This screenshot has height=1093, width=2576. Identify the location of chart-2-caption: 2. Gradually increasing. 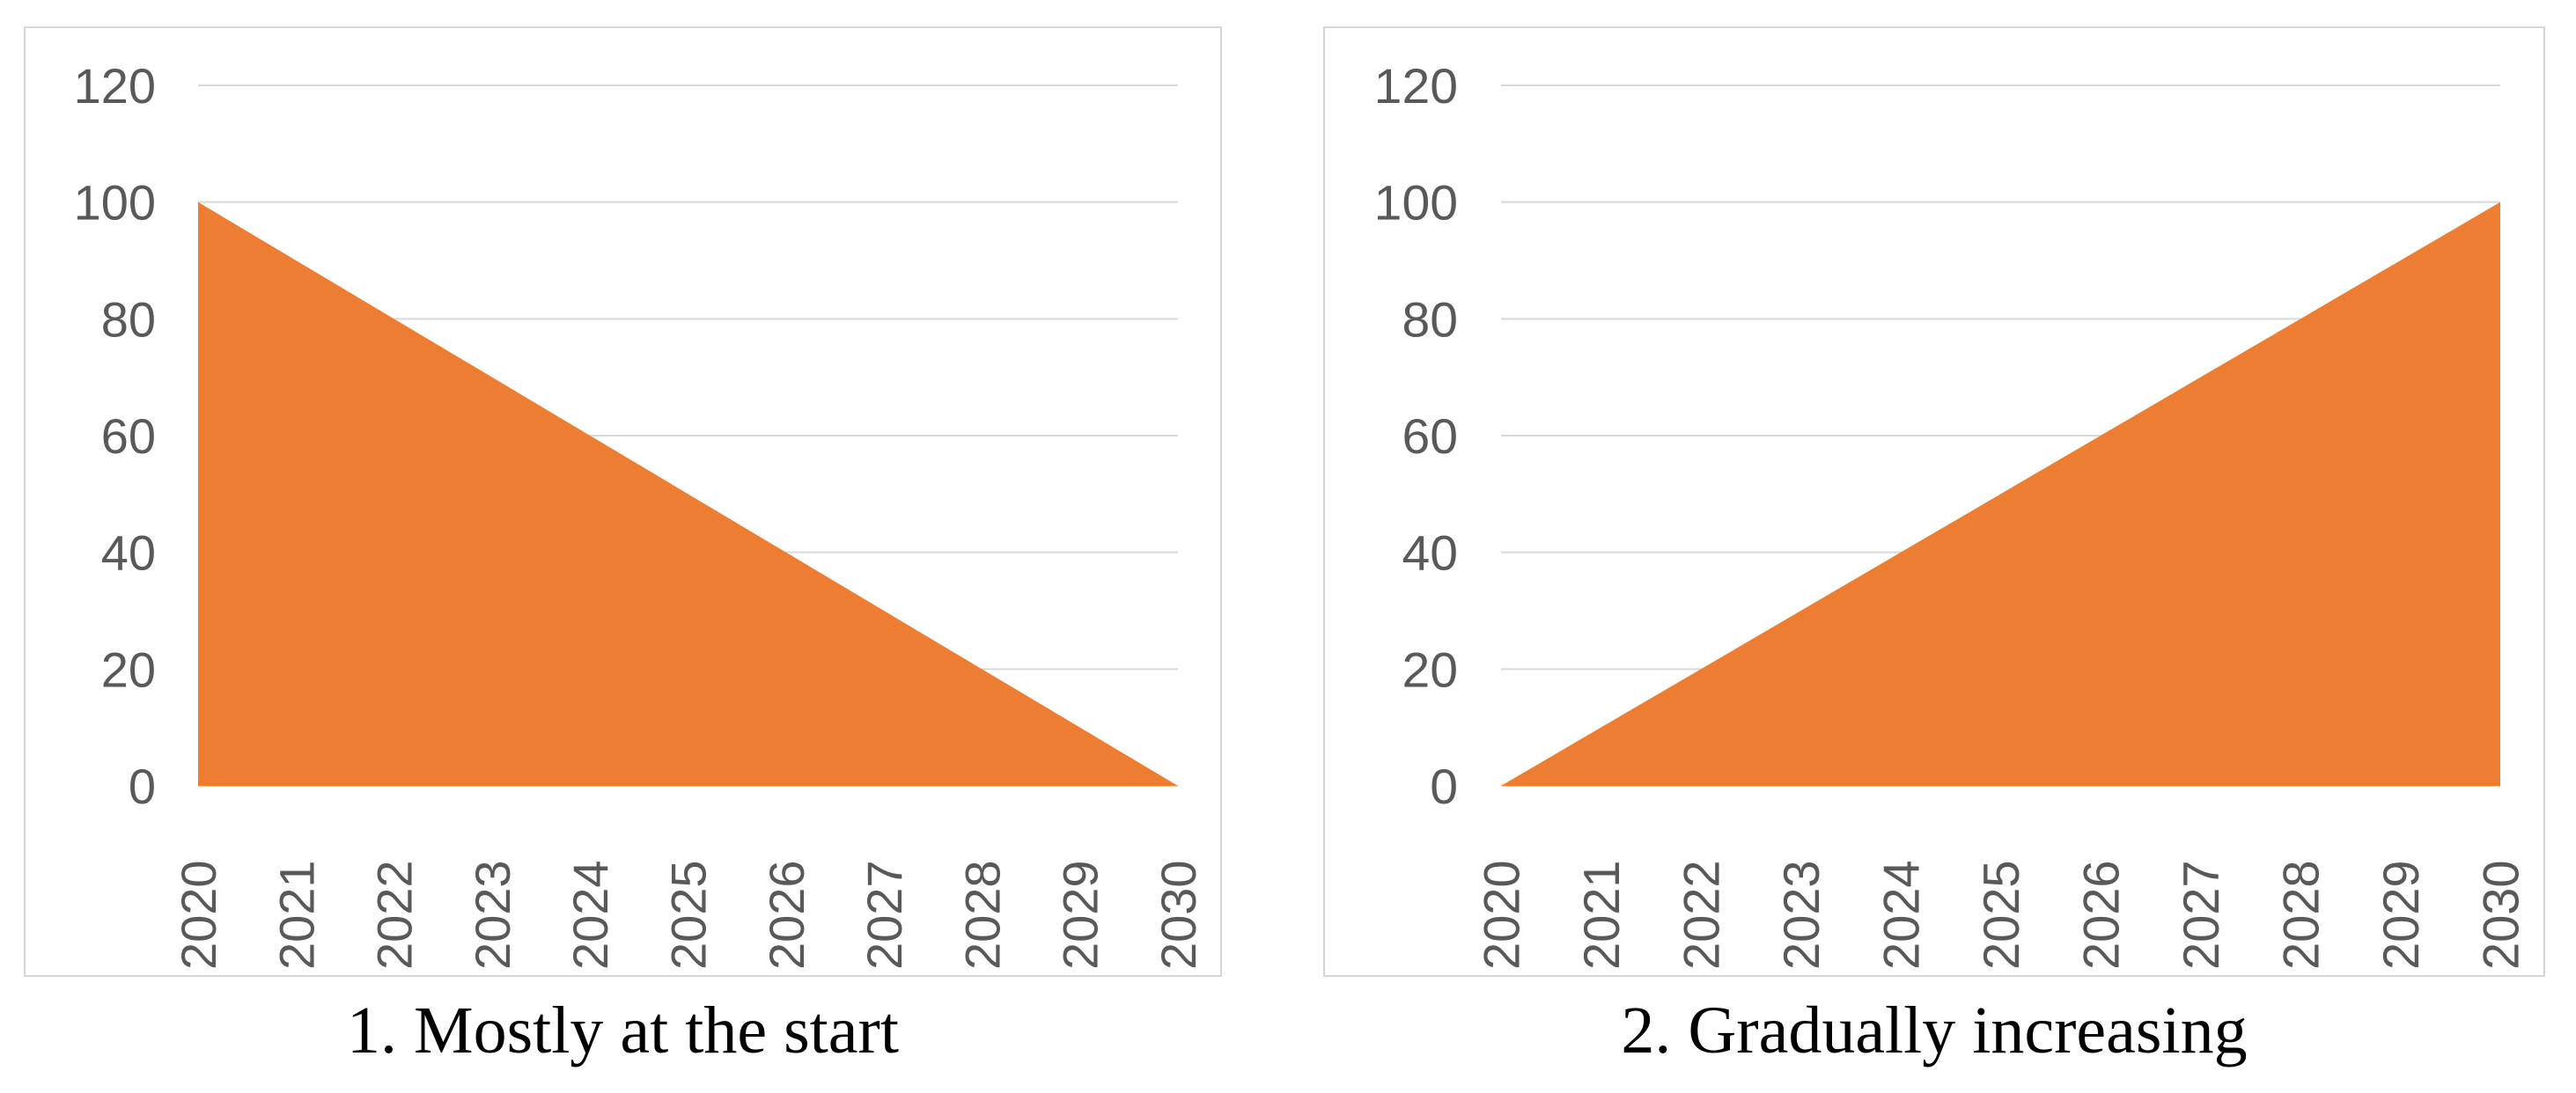
(1934, 1030).